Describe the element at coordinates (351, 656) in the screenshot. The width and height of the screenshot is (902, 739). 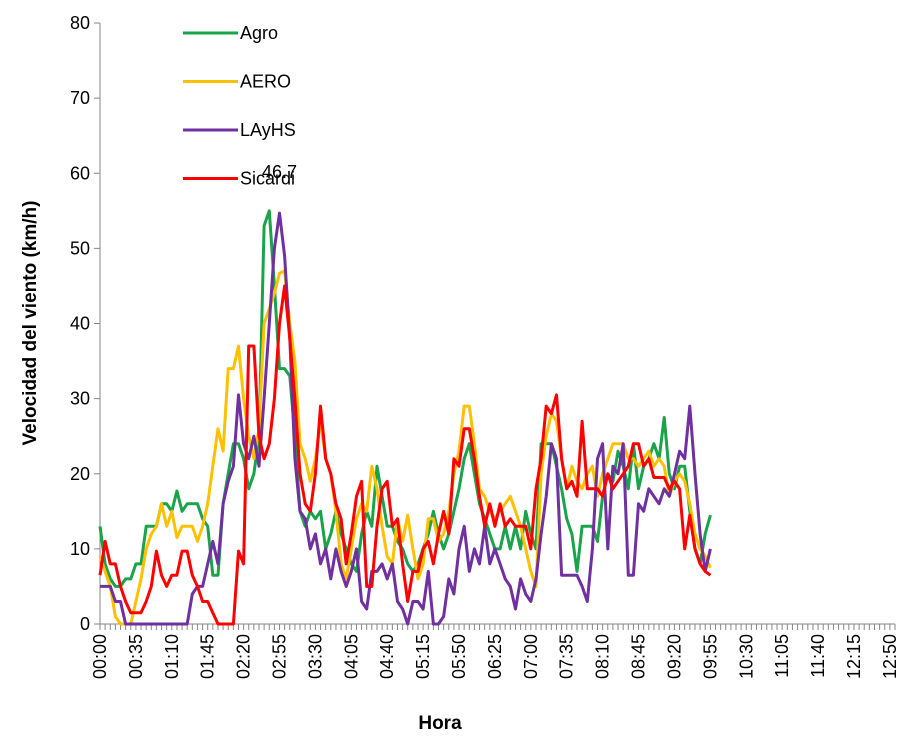
I see `x-tick-label: 04:05` at that location.